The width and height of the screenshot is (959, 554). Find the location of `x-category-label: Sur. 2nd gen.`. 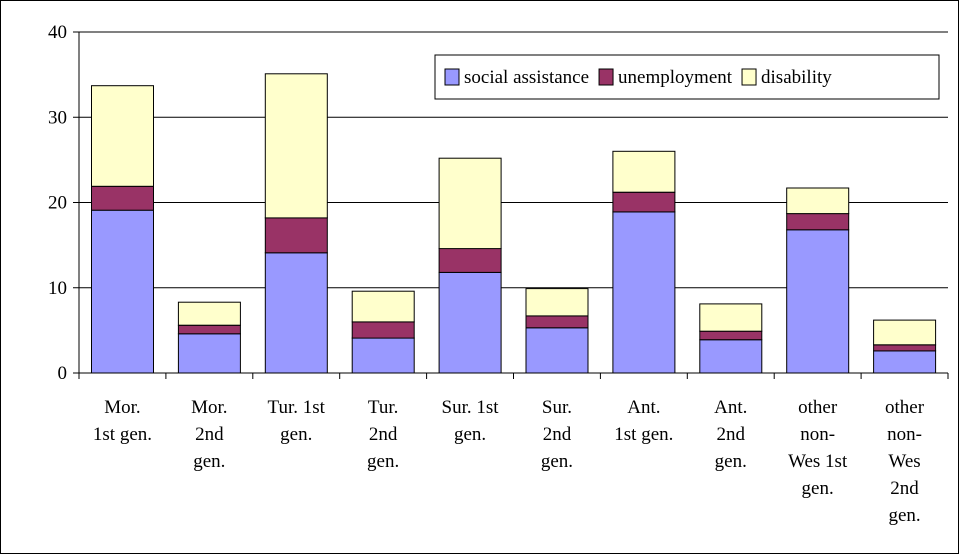

x-category-label: Sur. 2nd gen. is located at coordinates (557, 434).